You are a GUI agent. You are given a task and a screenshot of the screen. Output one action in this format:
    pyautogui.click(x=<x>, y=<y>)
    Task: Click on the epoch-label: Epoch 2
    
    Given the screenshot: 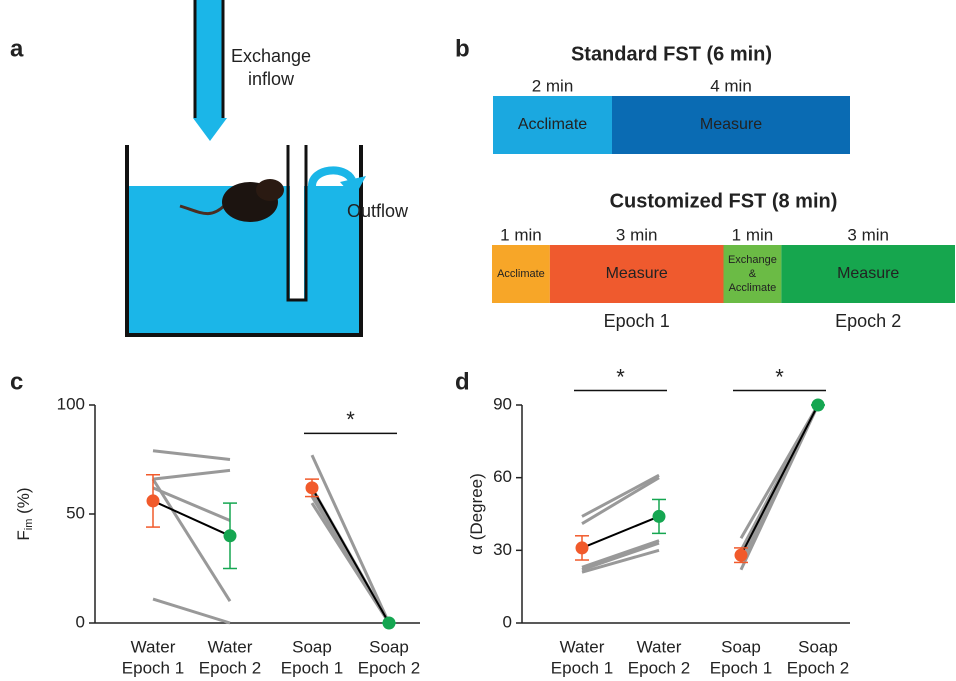 What is the action you would take?
    pyautogui.click(x=868, y=321)
    